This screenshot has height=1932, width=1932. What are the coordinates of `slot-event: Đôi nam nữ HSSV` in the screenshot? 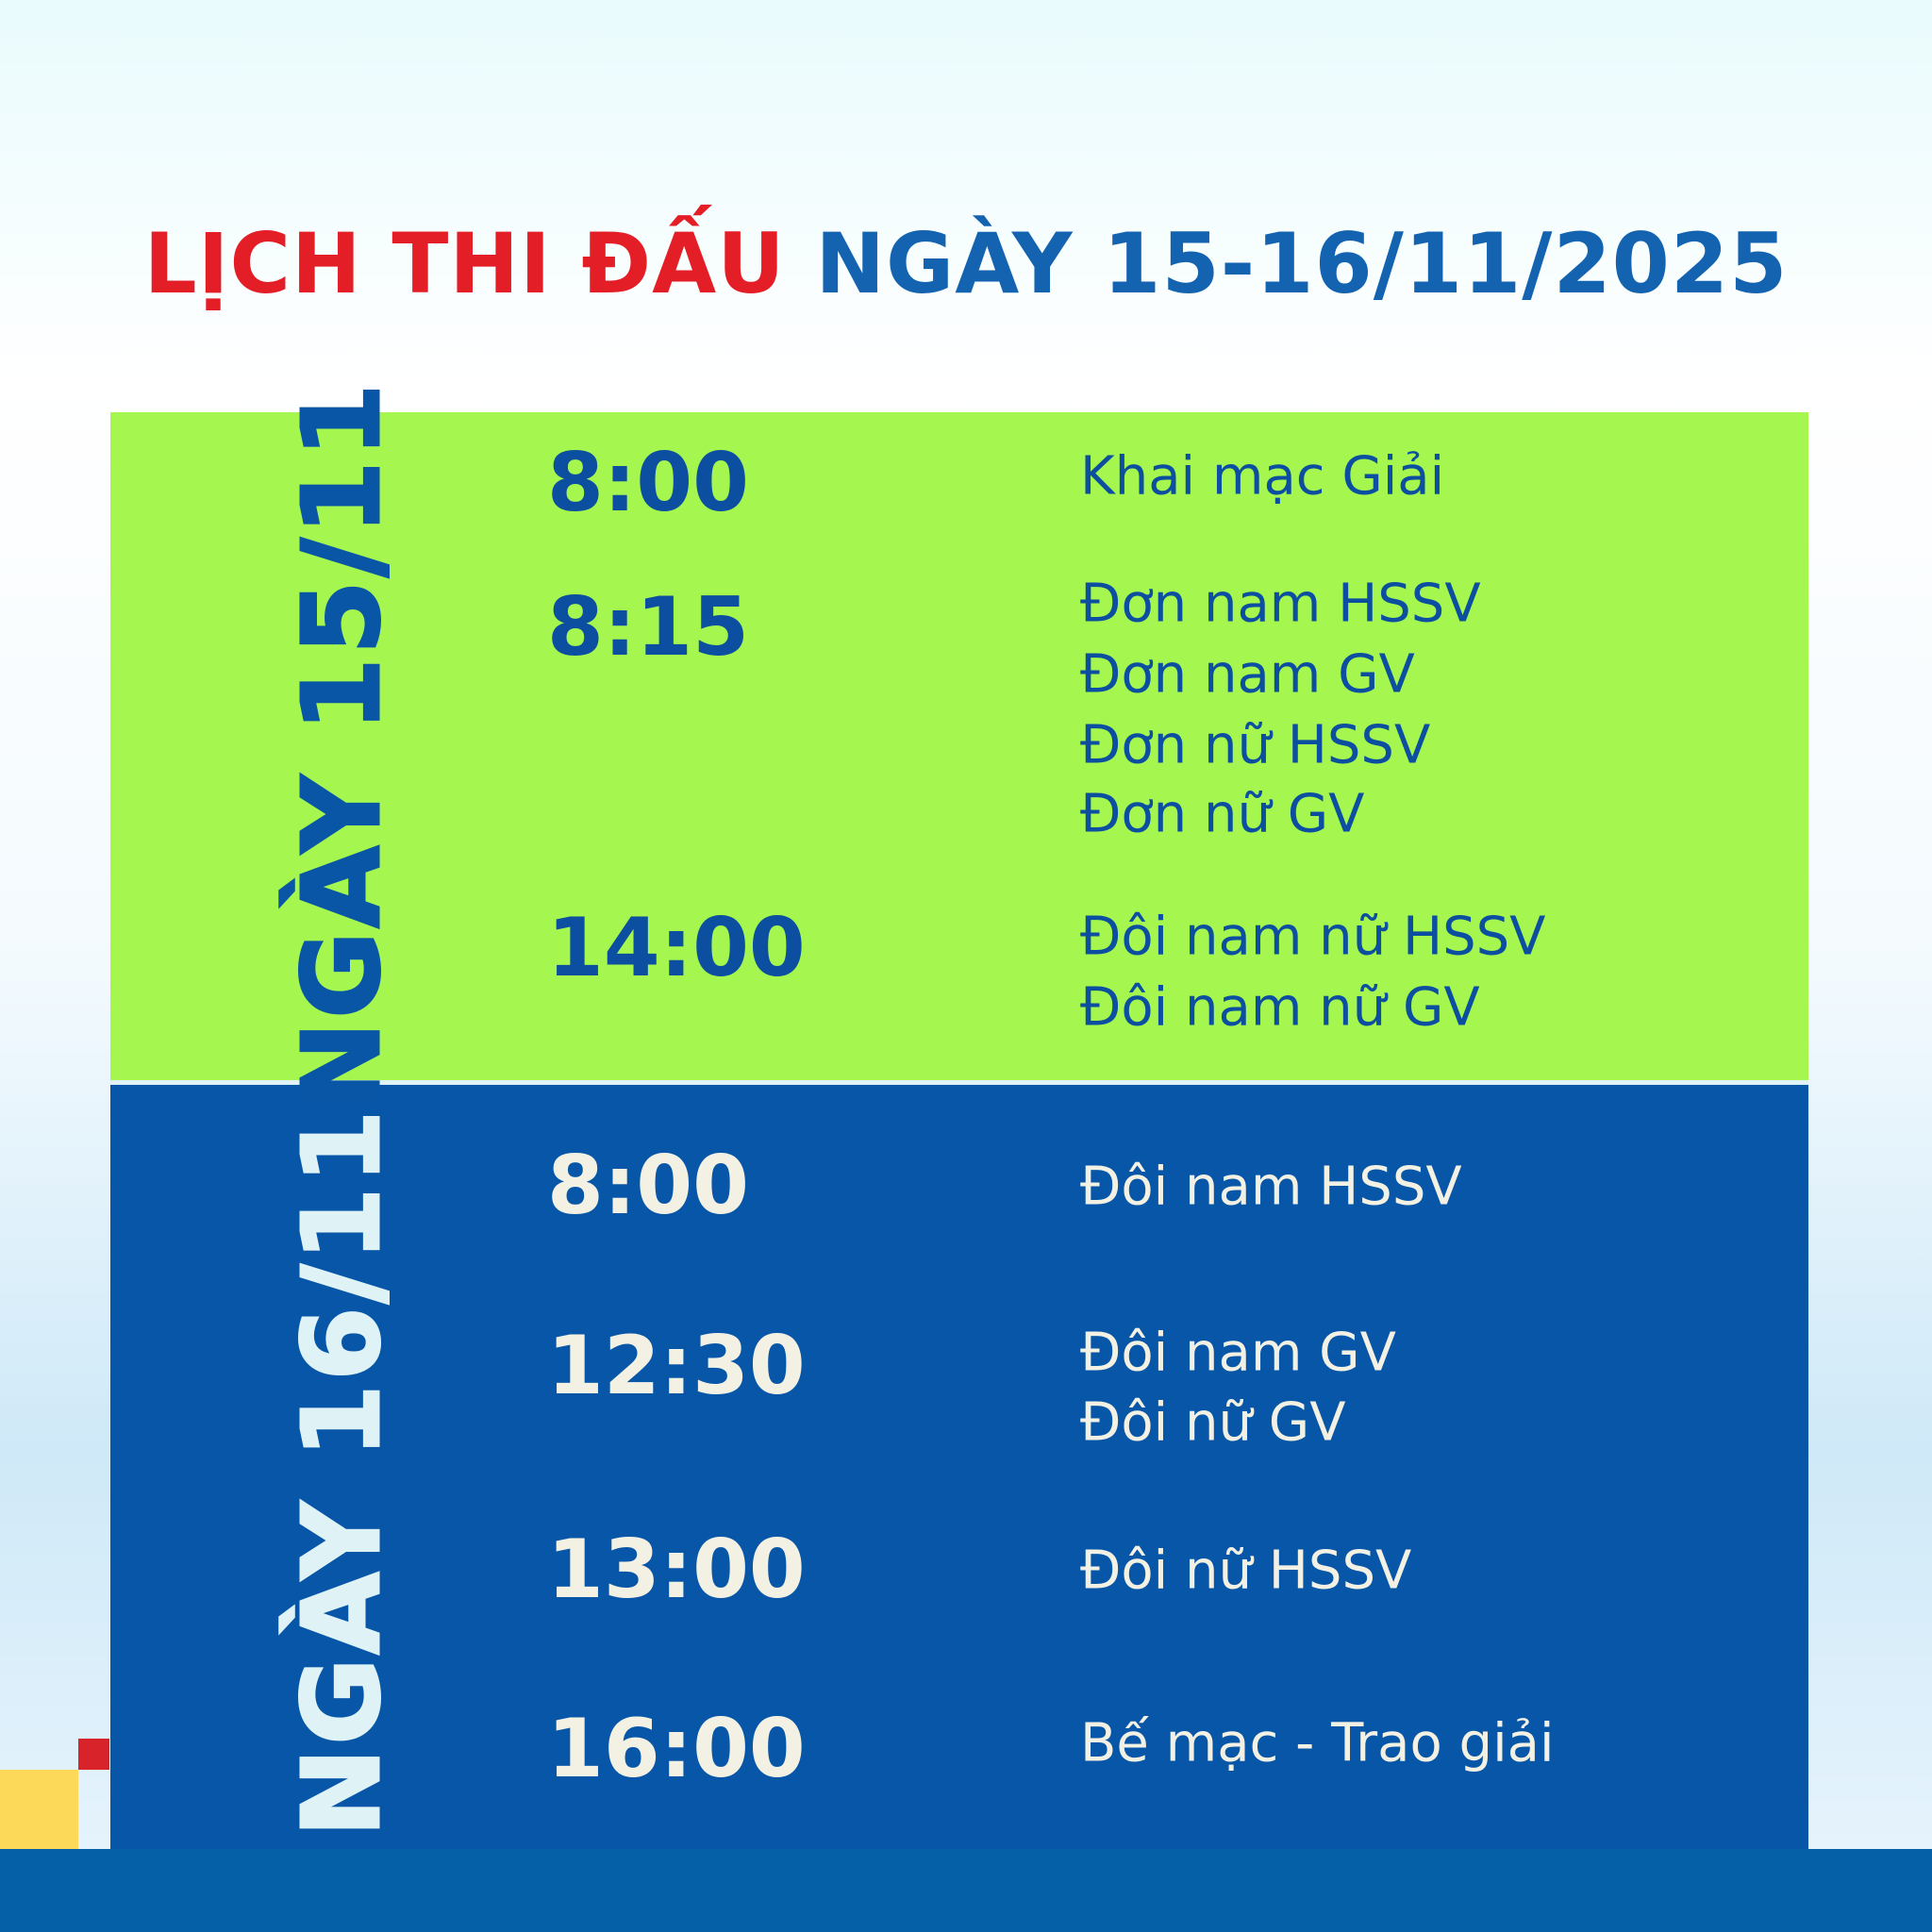 It's located at (1313, 937).